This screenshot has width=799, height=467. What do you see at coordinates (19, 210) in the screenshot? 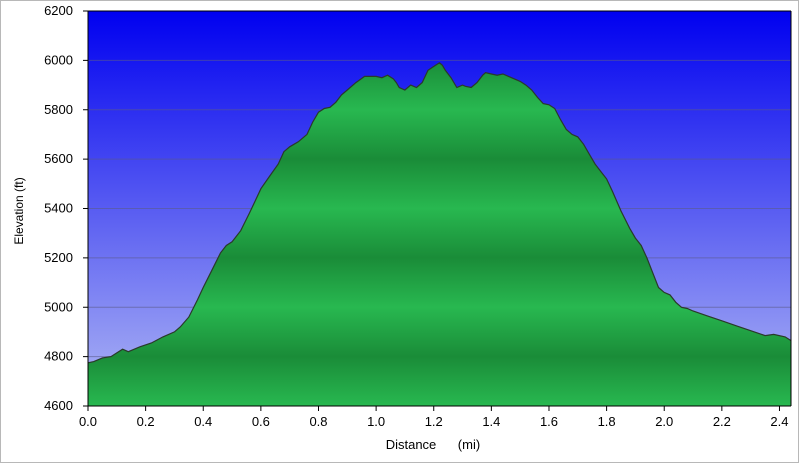
I see `y-axis-label: Elevation (ft)` at bounding box center [19, 210].